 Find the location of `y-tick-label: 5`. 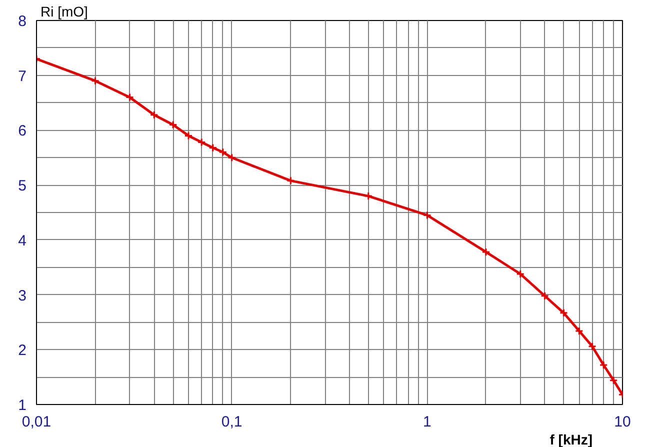

y-tick-label: 5 is located at coordinates (22, 186).